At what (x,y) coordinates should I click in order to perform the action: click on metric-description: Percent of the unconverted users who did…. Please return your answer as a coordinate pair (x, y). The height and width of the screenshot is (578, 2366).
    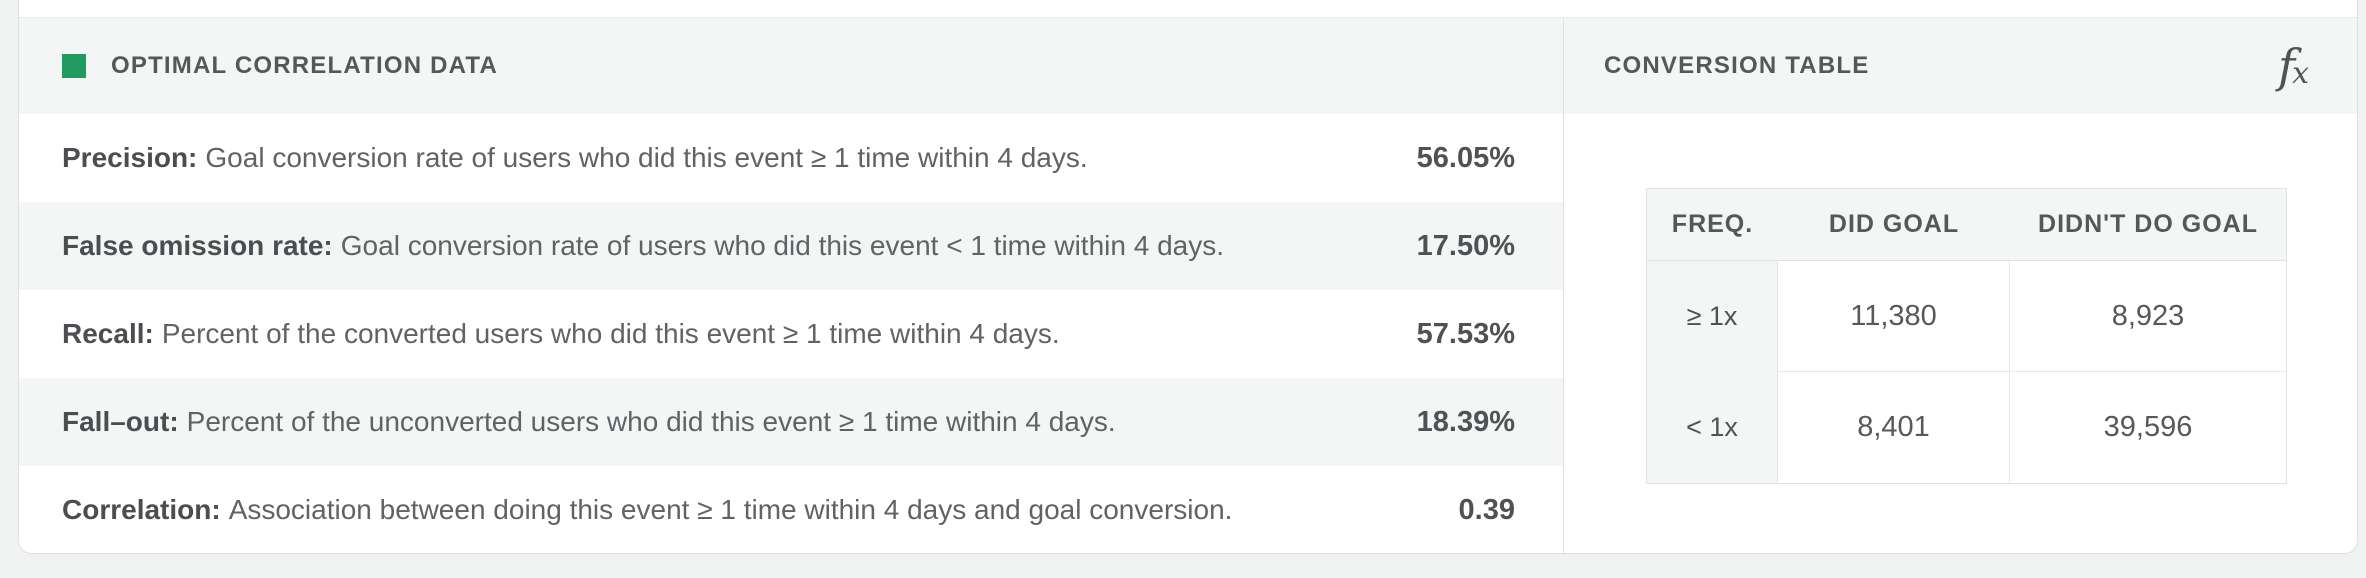
    Looking at the image, I should click on (651, 421).